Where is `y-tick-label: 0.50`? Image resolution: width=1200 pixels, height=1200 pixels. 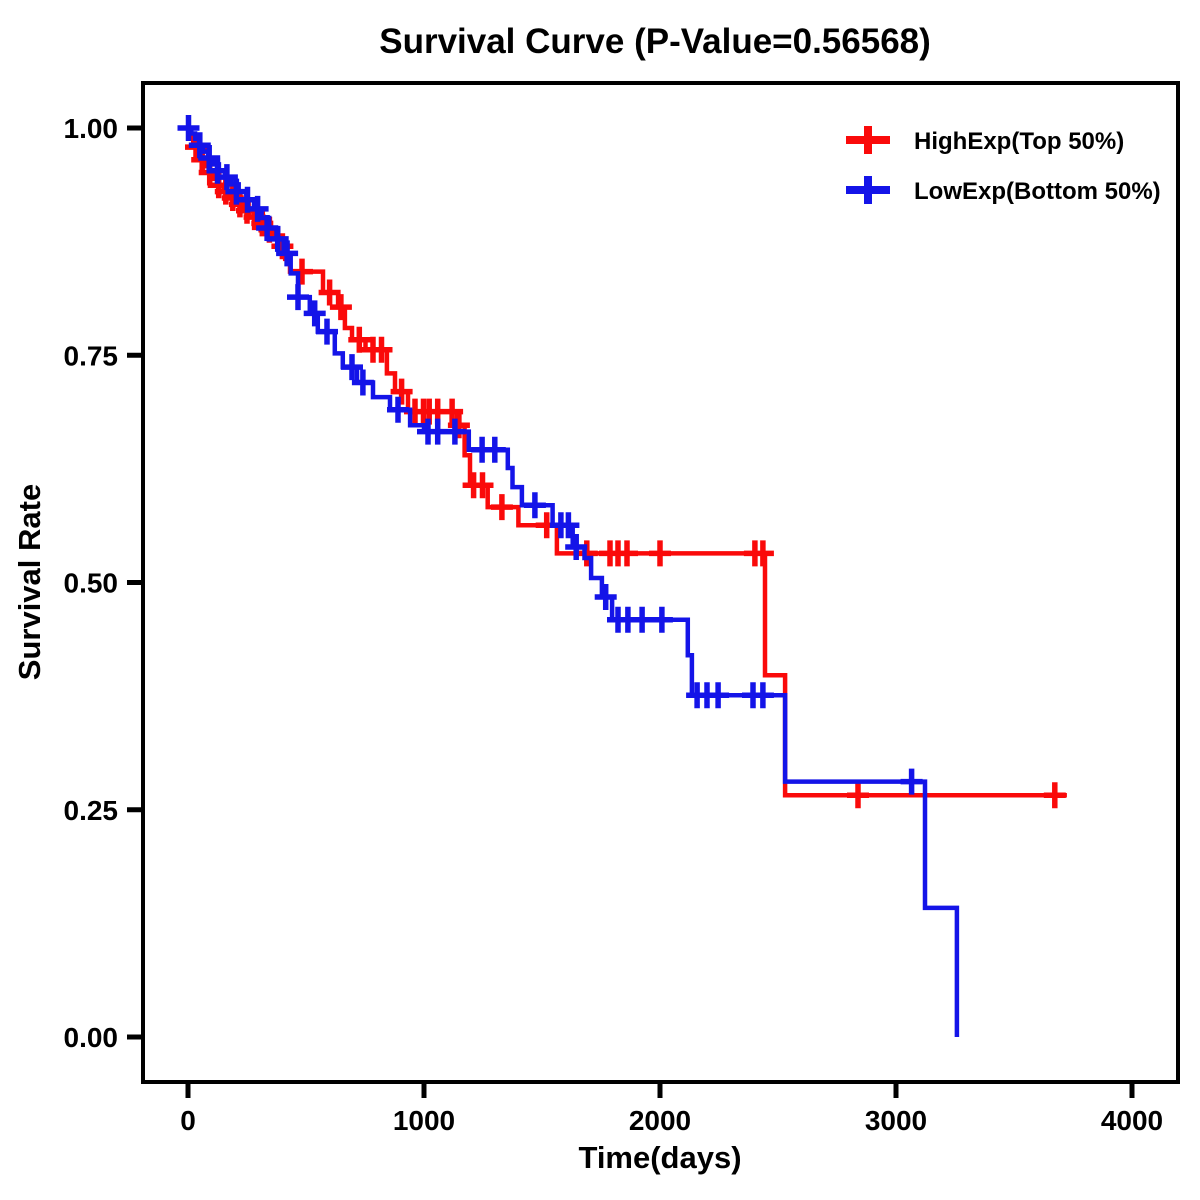 y-tick-label: 0.50 is located at coordinates (91, 583).